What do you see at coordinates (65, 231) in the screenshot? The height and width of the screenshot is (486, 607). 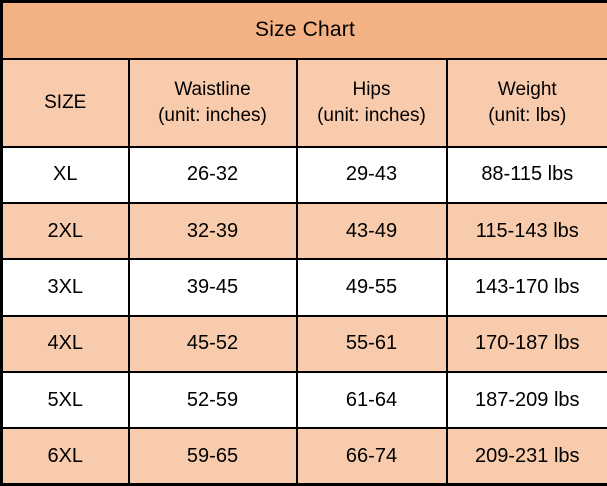 I see `cell-size: 2XL` at bounding box center [65, 231].